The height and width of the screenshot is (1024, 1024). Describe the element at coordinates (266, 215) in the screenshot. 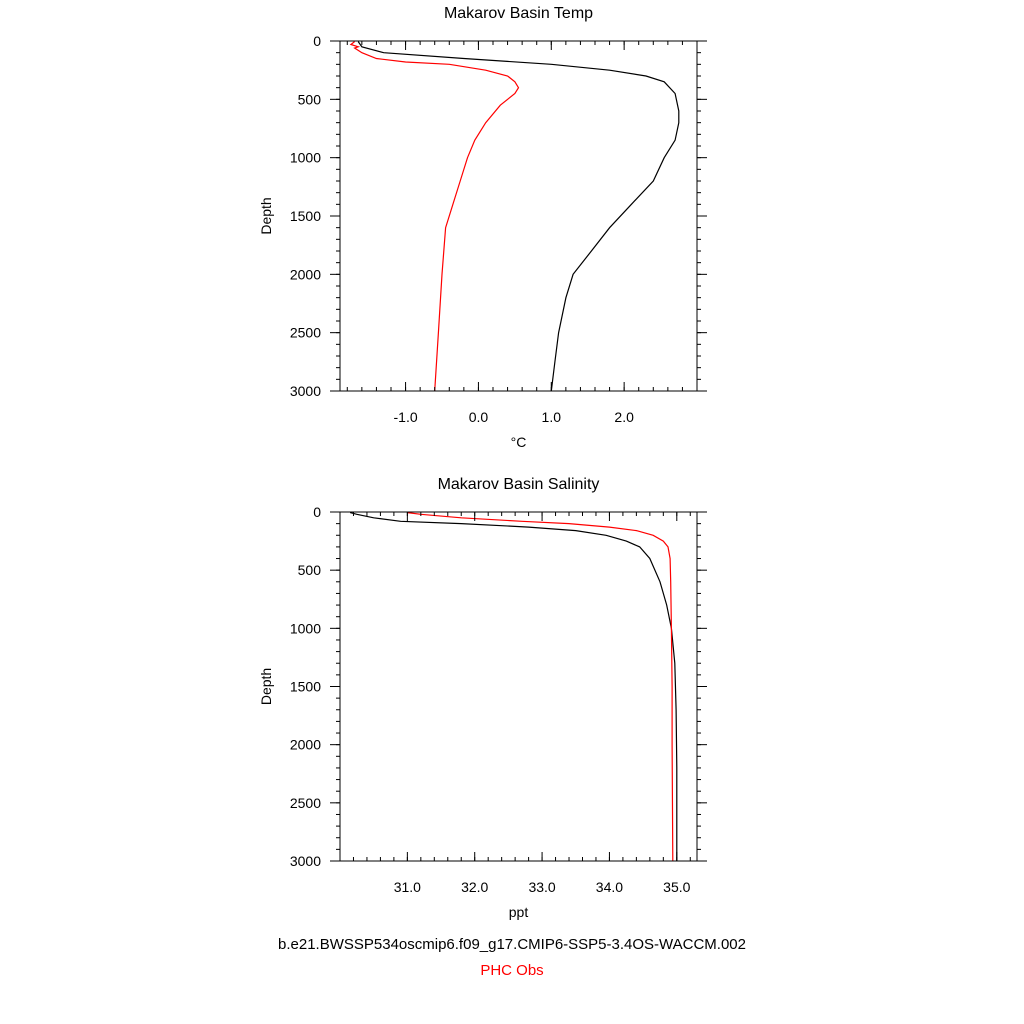

I see `temp-y-axis-label: Depth` at that location.